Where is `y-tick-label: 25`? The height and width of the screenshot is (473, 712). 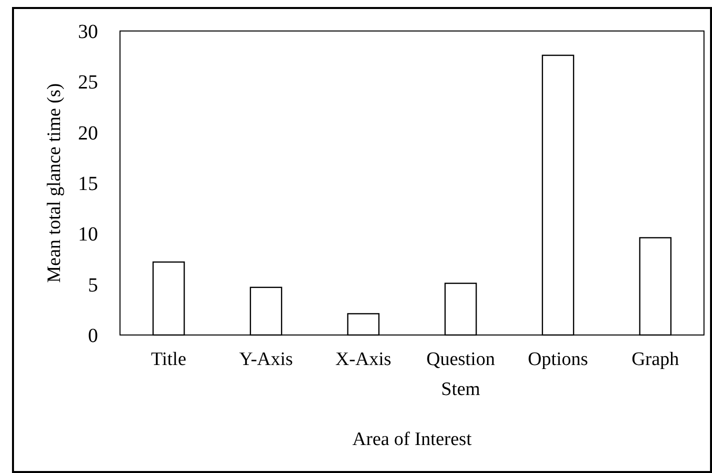
y-tick-label: 25 is located at coordinates (88, 83).